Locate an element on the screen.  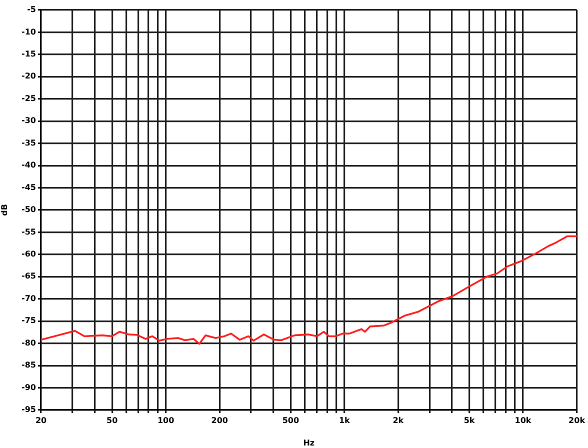
y-tick-label: -85 is located at coordinates (29, 365).